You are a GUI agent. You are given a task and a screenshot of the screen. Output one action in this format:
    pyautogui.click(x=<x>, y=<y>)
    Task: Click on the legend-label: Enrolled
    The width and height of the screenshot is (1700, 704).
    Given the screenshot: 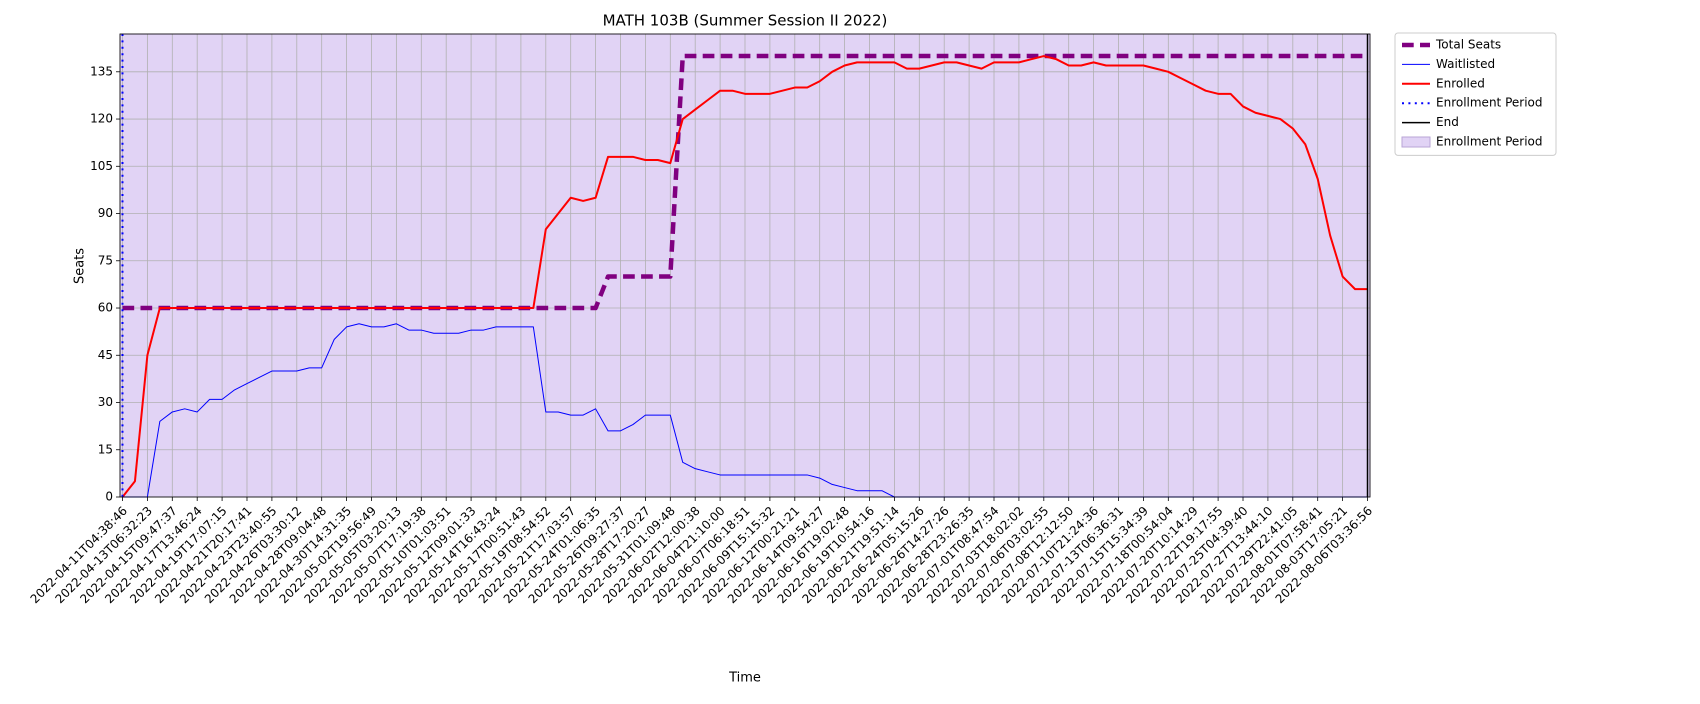 What is the action you would take?
    pyautogui.click(x=1460, y=83)
    